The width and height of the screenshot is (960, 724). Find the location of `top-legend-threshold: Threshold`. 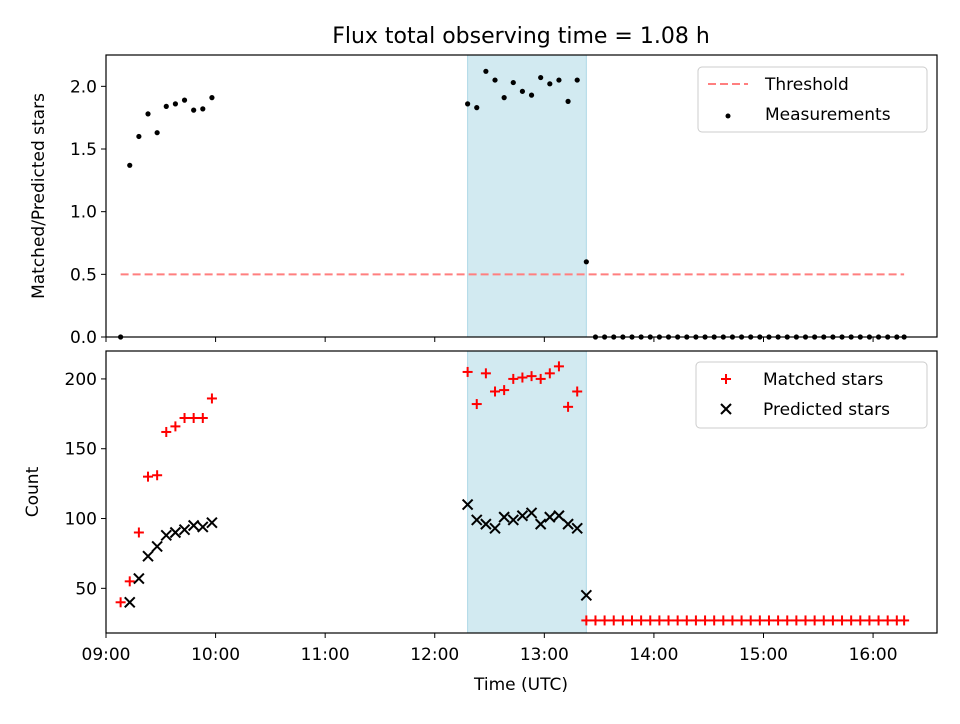

top-legend-threshold: Threshold is located at coordinates (806, 85).